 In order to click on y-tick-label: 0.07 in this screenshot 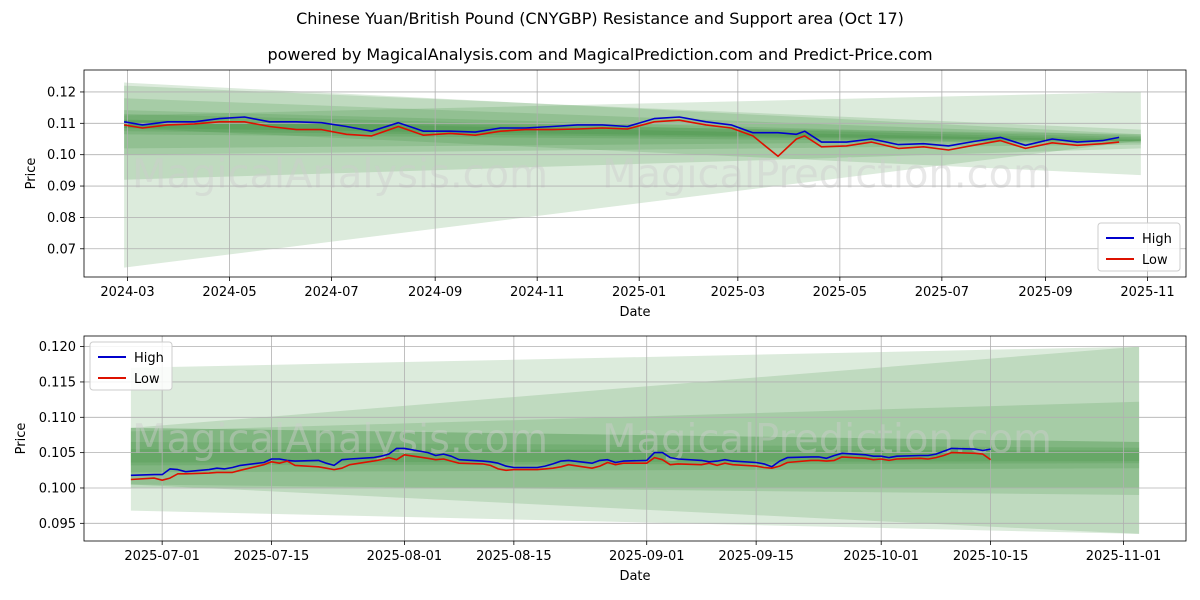, I will do `click(61, 249)`.